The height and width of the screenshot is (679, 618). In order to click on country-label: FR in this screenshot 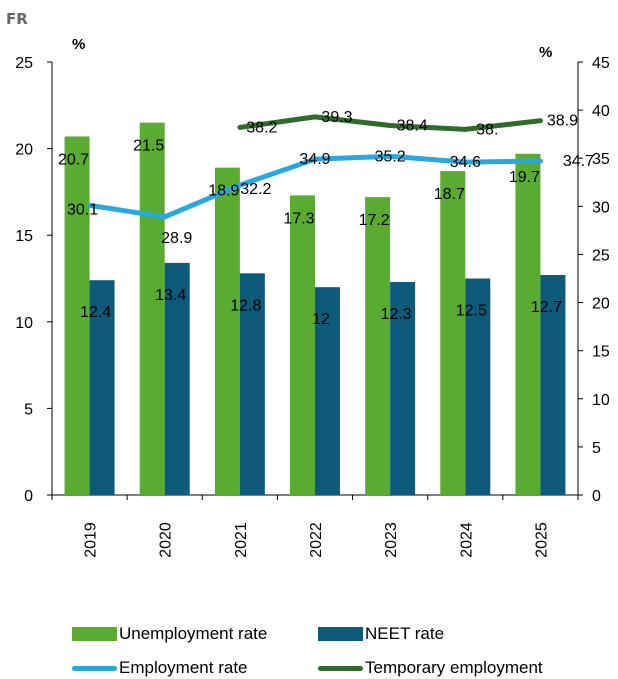, I will do `click(17, 19)`.